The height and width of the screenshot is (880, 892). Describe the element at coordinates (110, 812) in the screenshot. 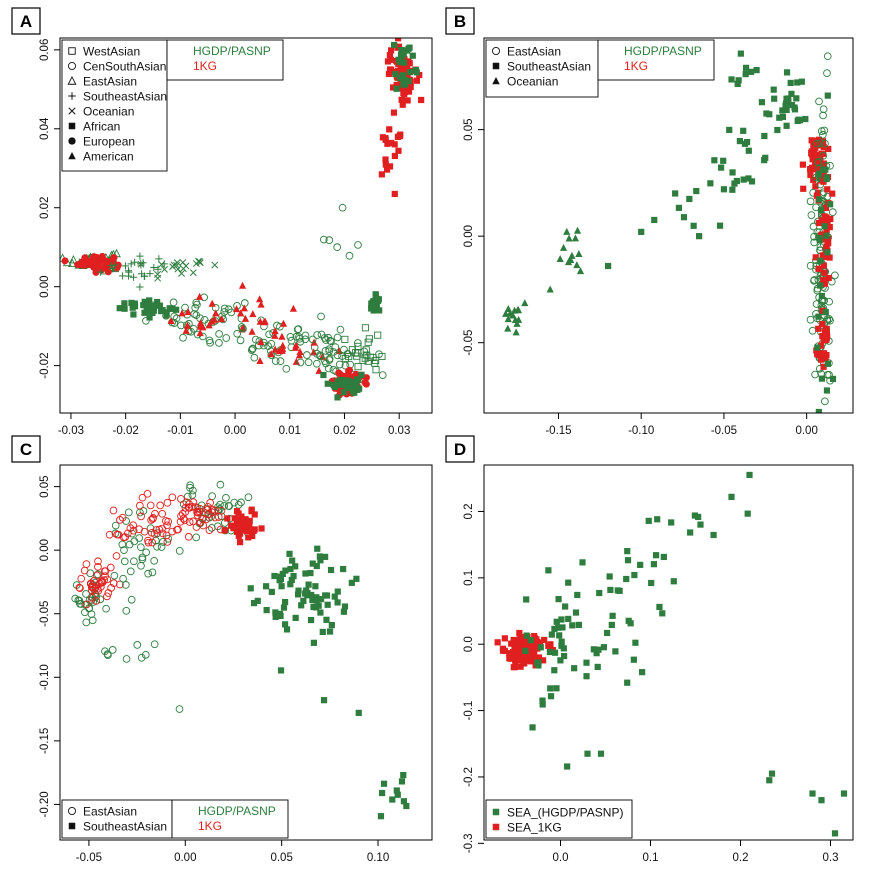

I see `legend-label: EastAsian` at that location.